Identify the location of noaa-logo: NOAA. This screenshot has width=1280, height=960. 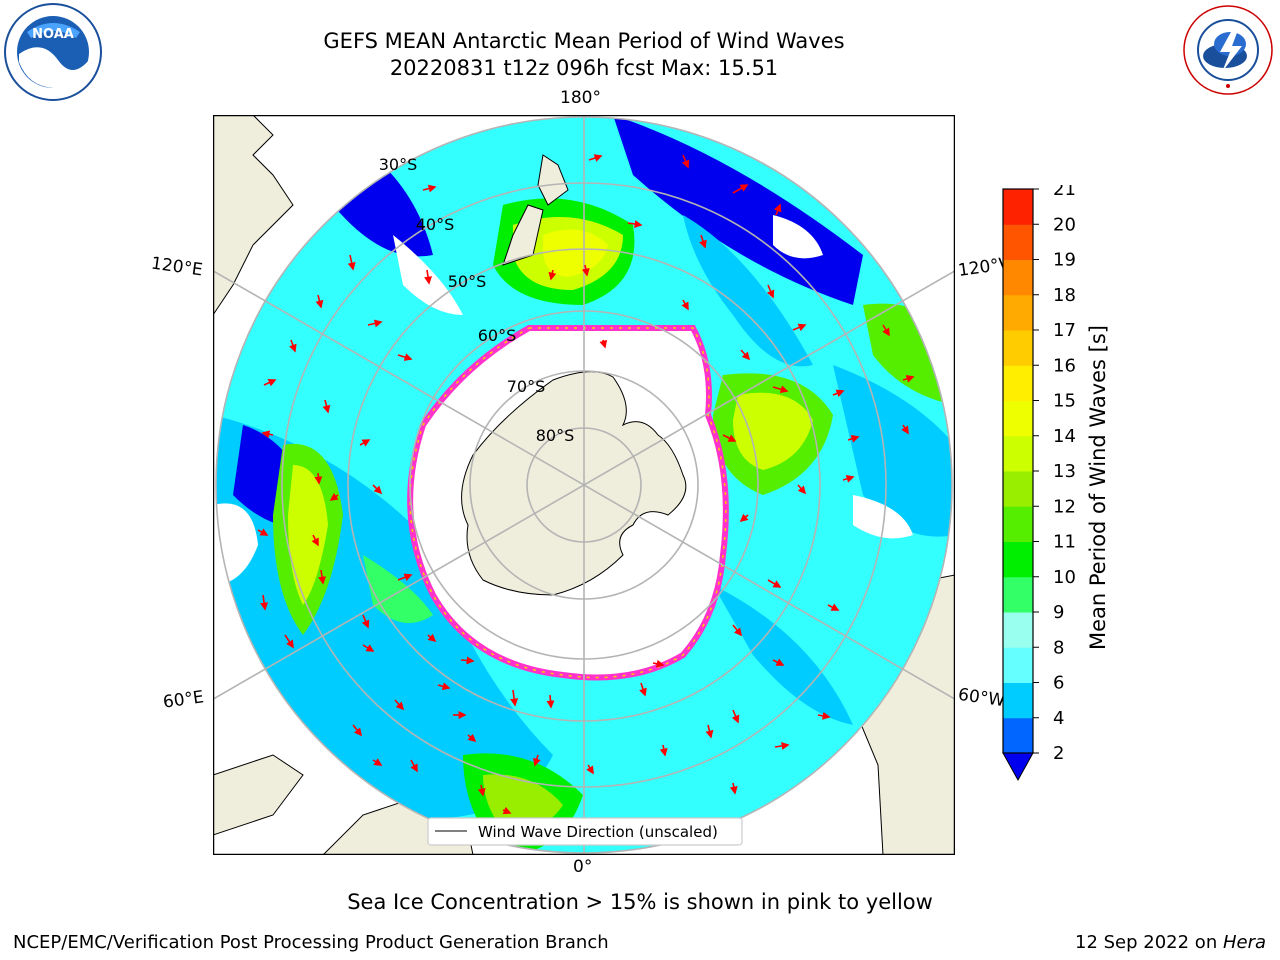
(53, 52).